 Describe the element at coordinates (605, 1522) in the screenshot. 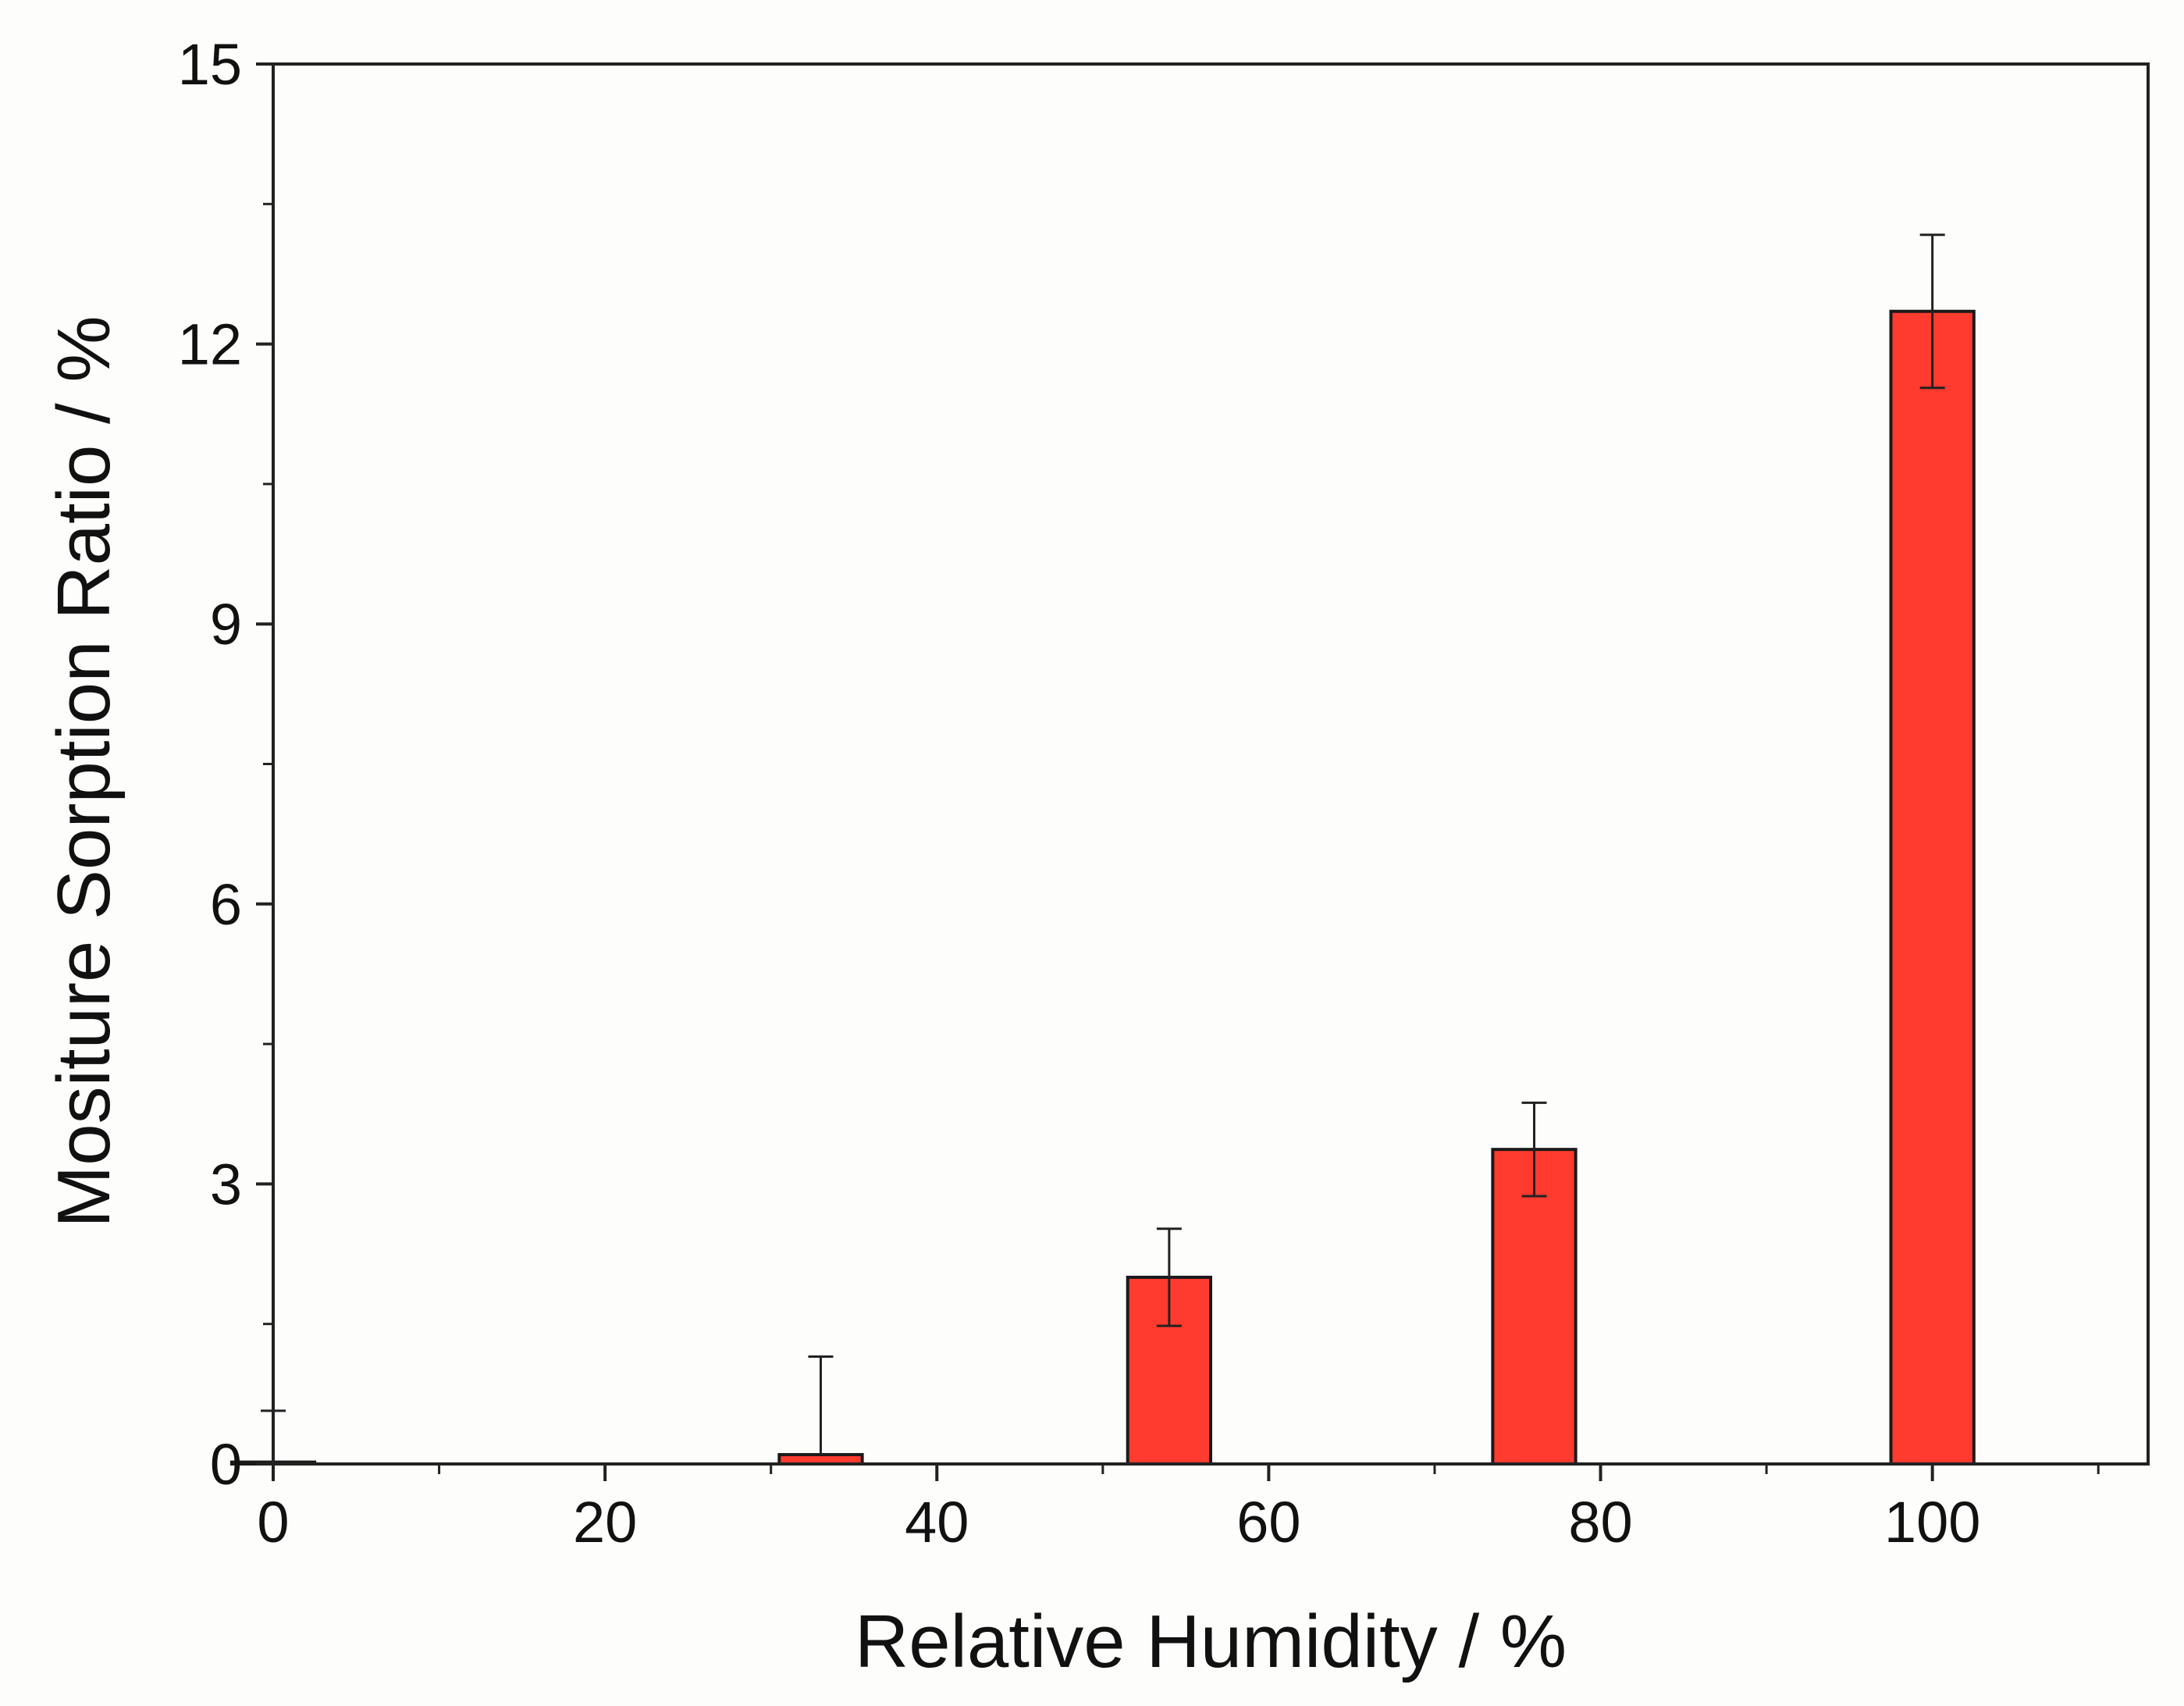

I see `x-tick-label: 20` at that location.